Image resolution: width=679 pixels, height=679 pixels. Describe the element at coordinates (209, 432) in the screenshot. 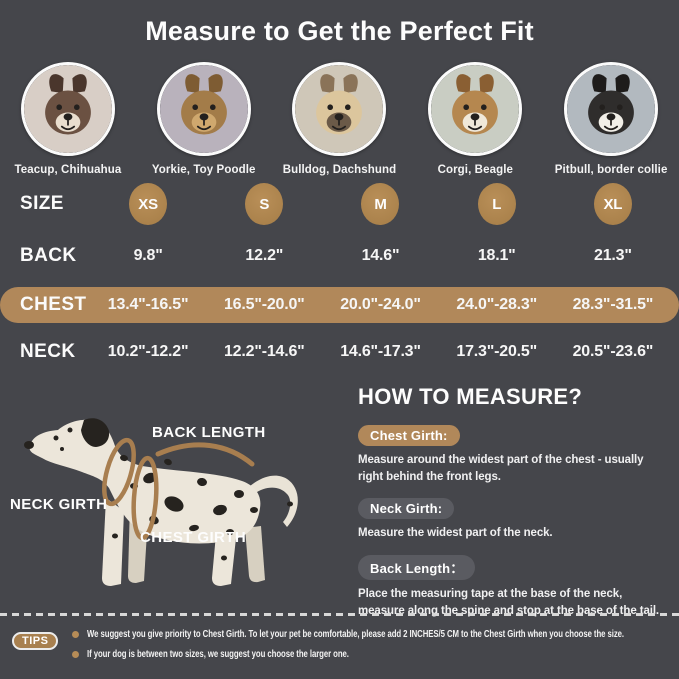

I see `back-length-label: BACK LENGTH` at that location.